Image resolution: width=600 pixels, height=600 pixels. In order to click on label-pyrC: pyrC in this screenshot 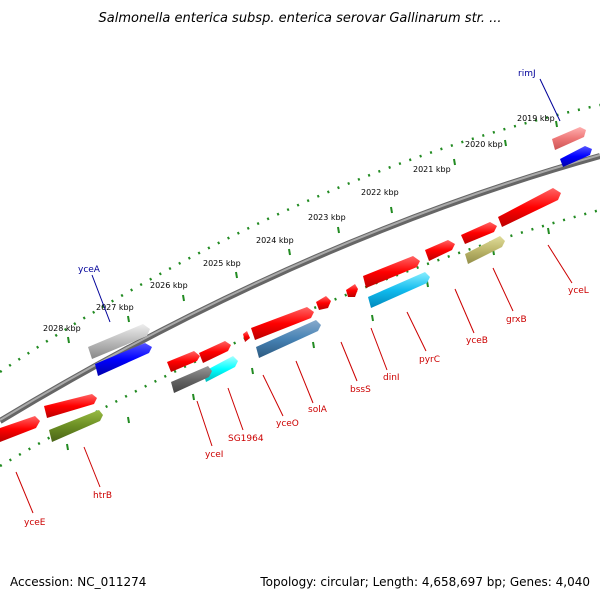, I will do `click(429, 360)`.